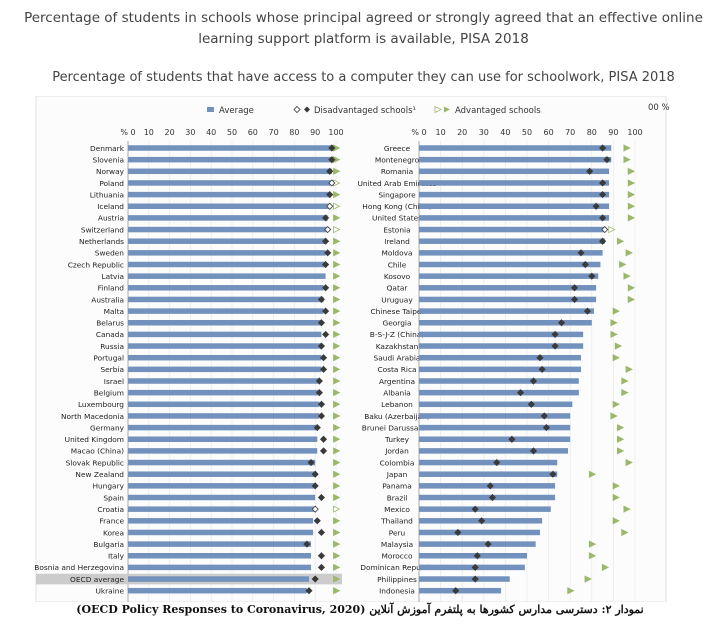 This screenshot has width=727, height=629. Describe the element at coordinates (253, 132) in the screenshot. I see `tick-label: 60` at that location.